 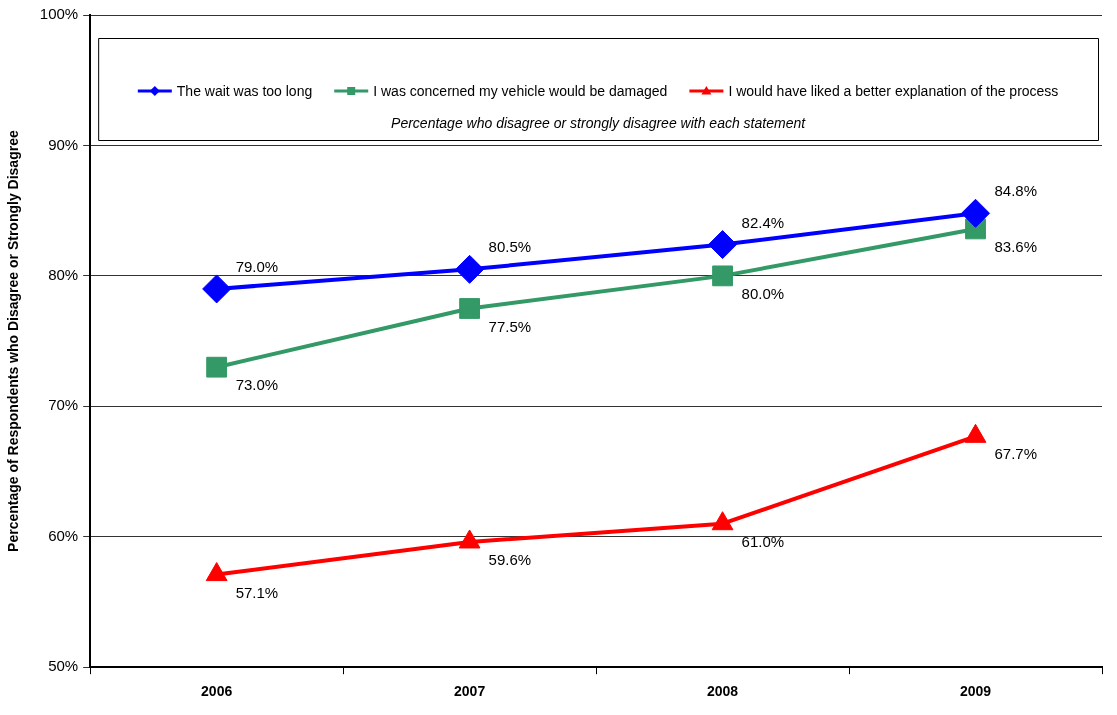 I want to click on y-tick-label: 50%, so click(x=63, y=666).